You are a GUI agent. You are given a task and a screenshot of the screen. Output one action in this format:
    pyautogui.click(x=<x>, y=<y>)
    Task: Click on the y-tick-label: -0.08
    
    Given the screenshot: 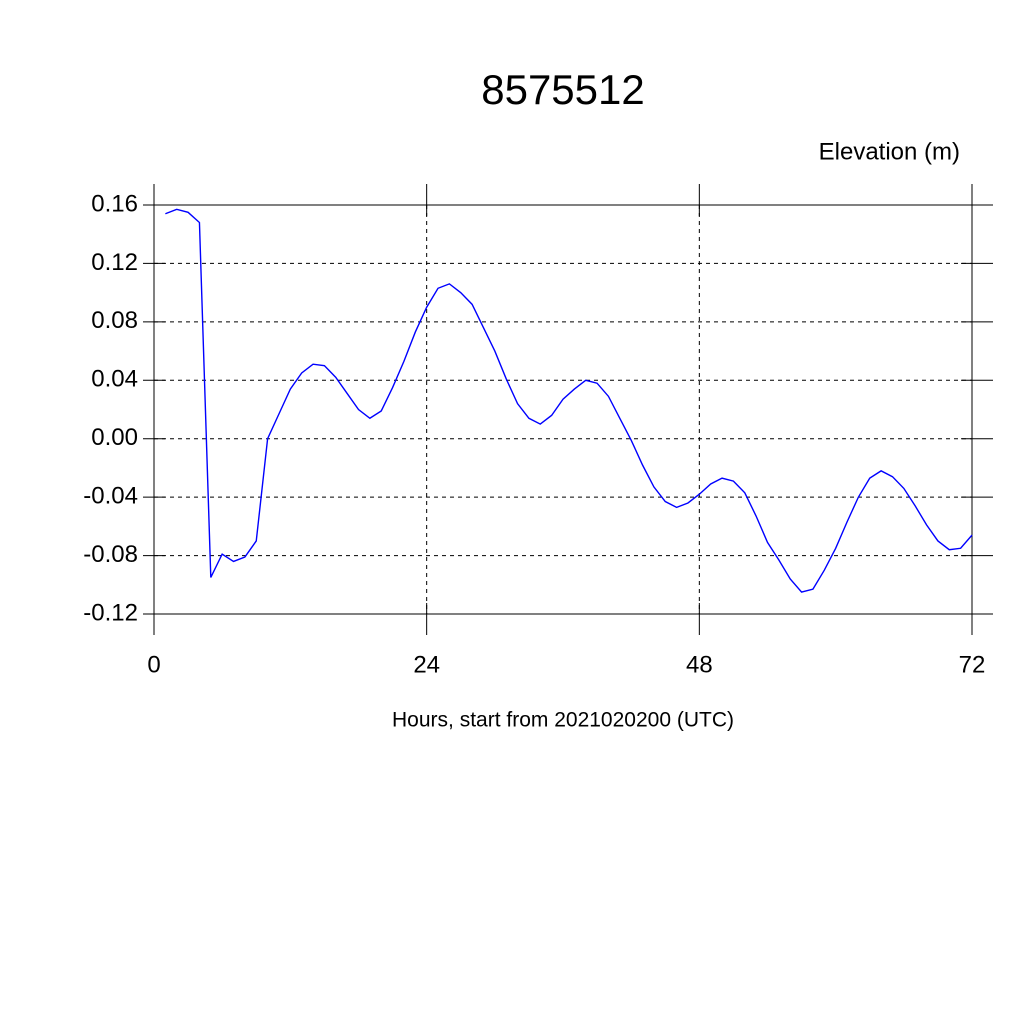 What is the action you would take?
    pyautogui.click(x=110, y=554)
    